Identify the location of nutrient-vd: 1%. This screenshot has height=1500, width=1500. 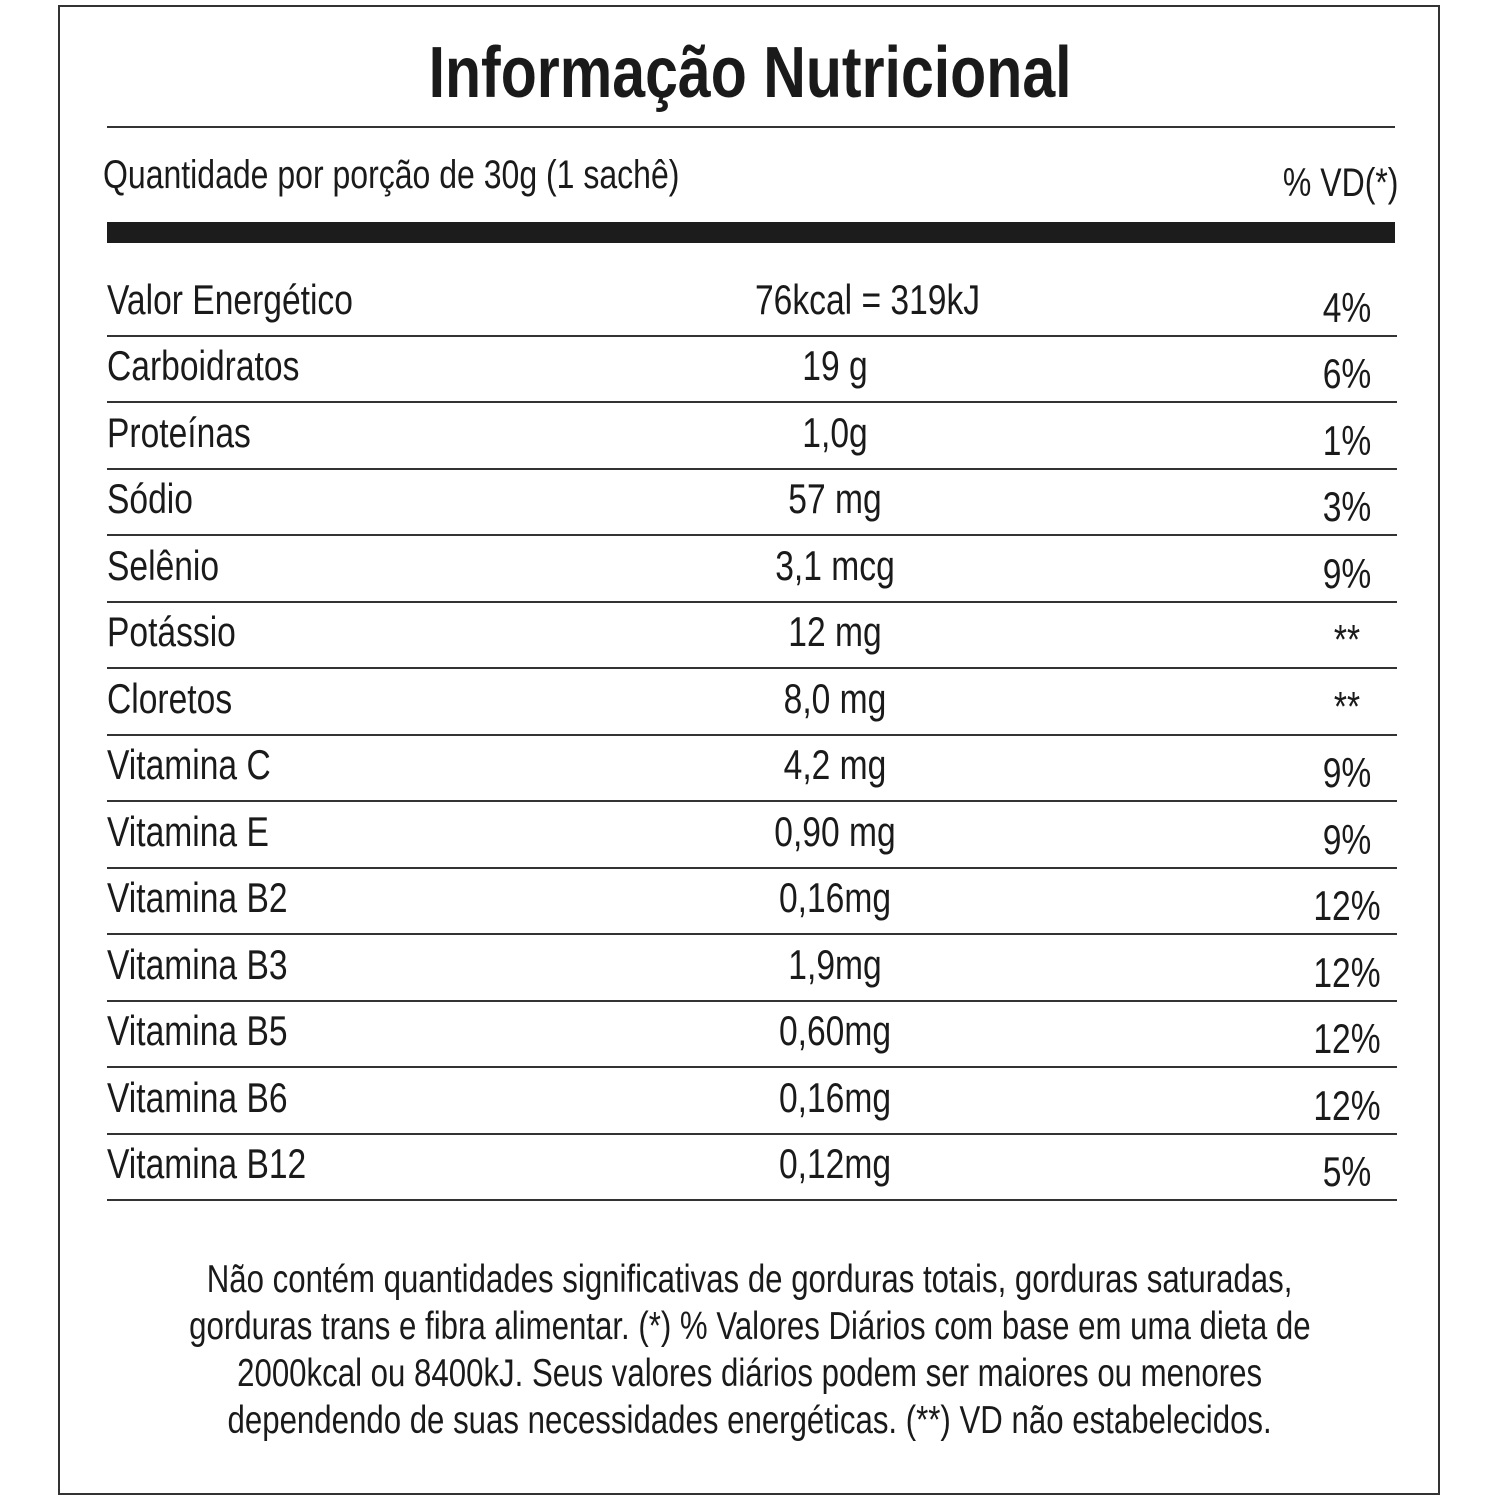
(1347, 440).